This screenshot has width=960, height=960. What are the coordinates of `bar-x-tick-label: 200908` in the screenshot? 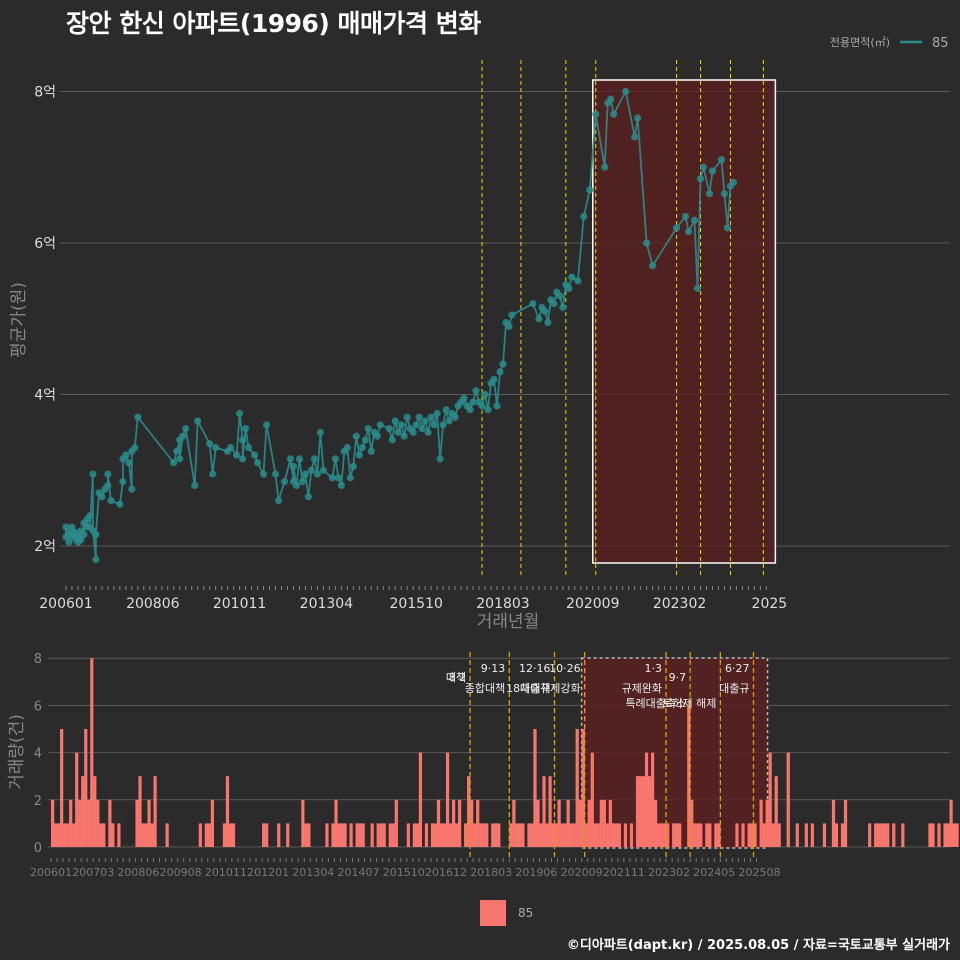 It's located at (181, 872).